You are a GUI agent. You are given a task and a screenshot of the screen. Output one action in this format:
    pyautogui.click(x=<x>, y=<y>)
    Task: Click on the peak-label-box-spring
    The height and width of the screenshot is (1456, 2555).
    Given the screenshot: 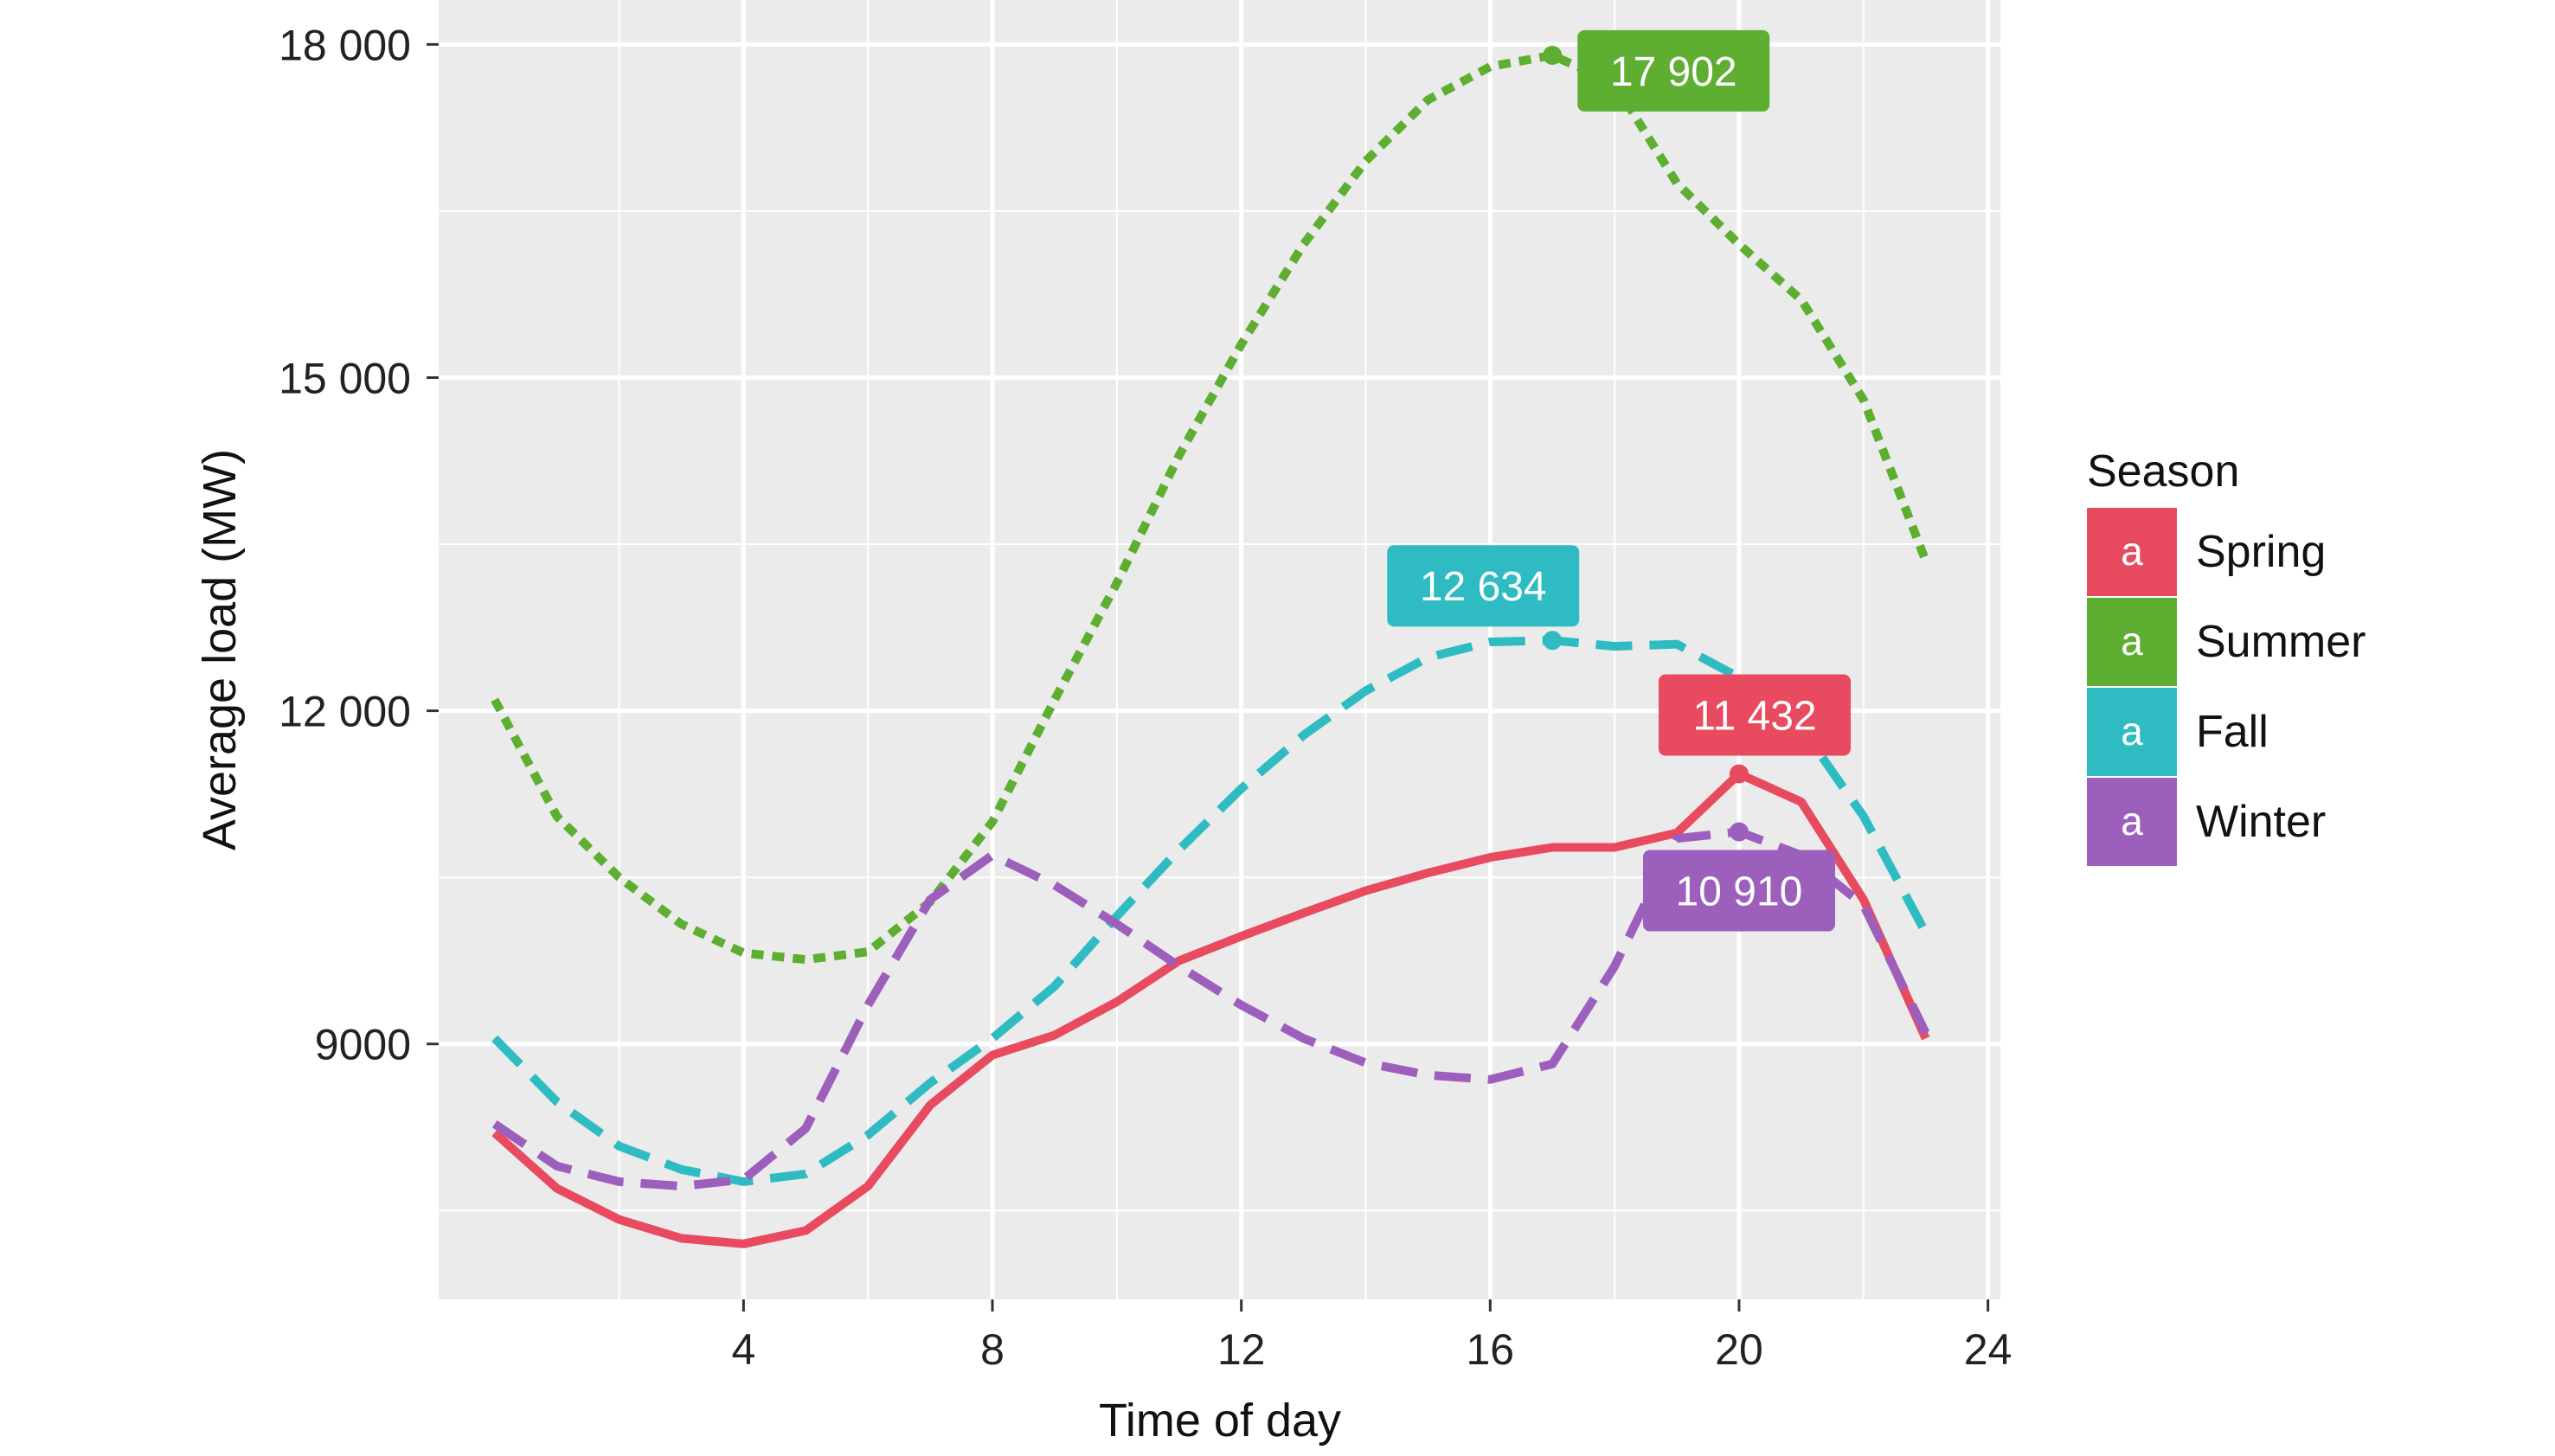 What is the action you would take?
    pyautogui.click(x=1754, y=715)
    